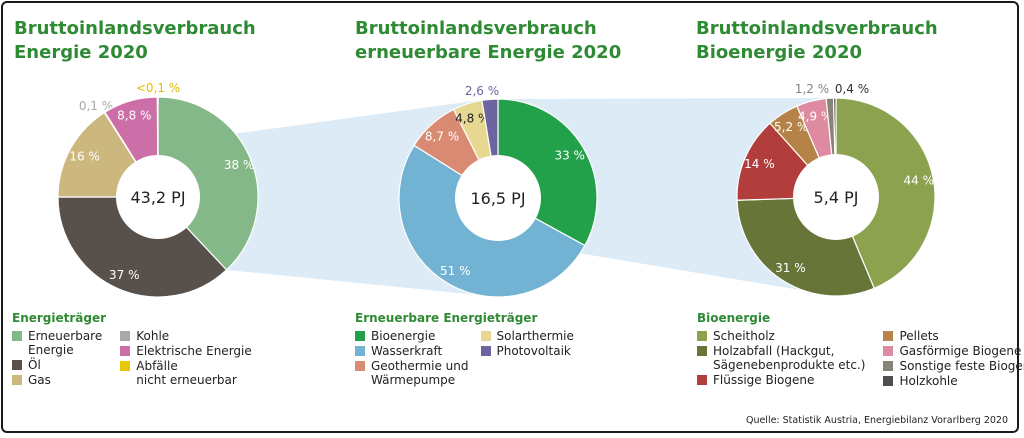 This screenshot has width=1024, height=438. What do you see at coordinates (482, 91) in the screenshot?
I see `slice-label: 2,6 %` at bounding box center [482, 91].